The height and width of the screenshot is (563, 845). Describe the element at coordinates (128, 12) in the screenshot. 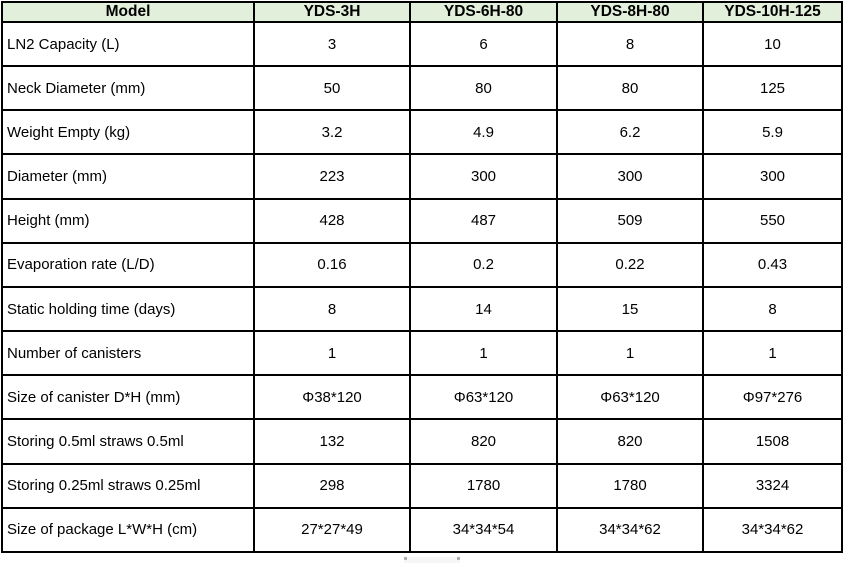

I see `column-header-model: Model` at that location.